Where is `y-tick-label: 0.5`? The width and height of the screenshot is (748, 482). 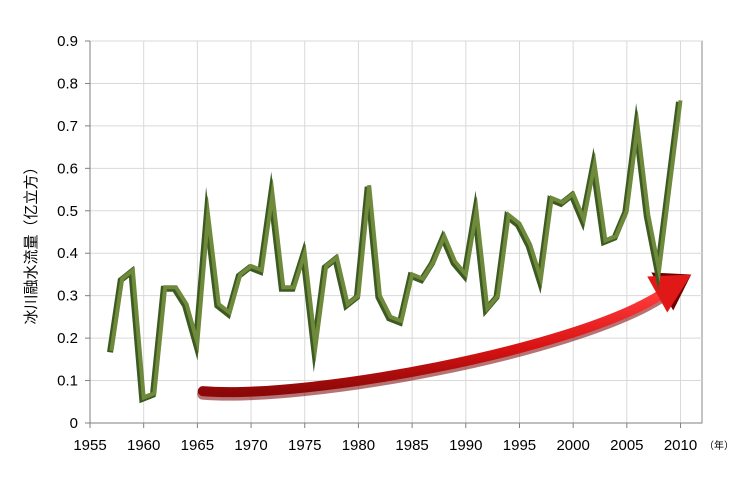 y-tick-label: 0.5 is located at coordinates (67, 211).